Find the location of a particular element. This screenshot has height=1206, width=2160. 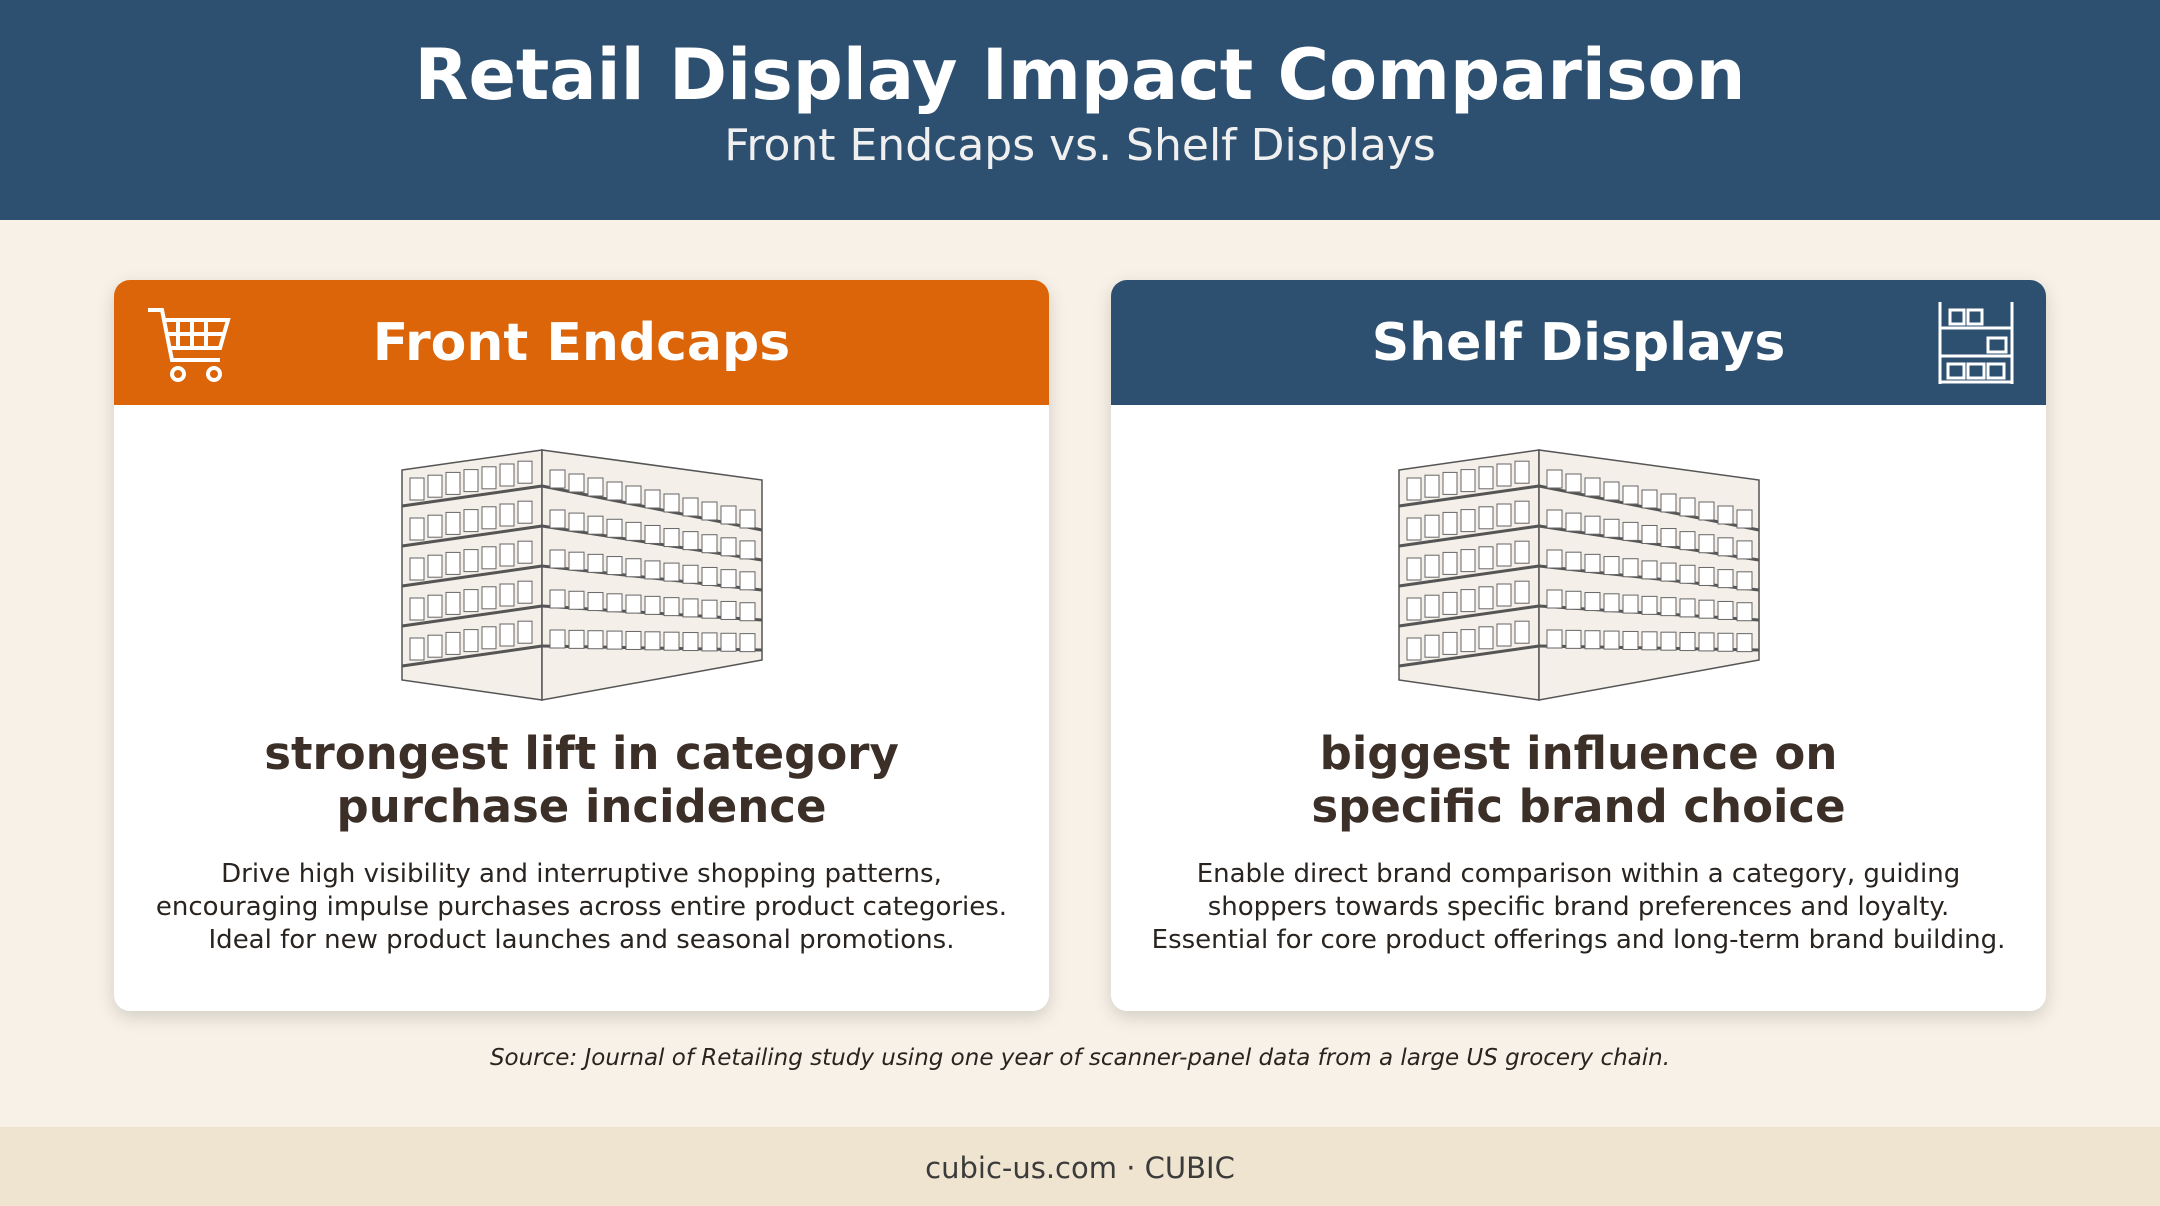

card-headline: specific brand choice is located at coordinates (1578, 806).